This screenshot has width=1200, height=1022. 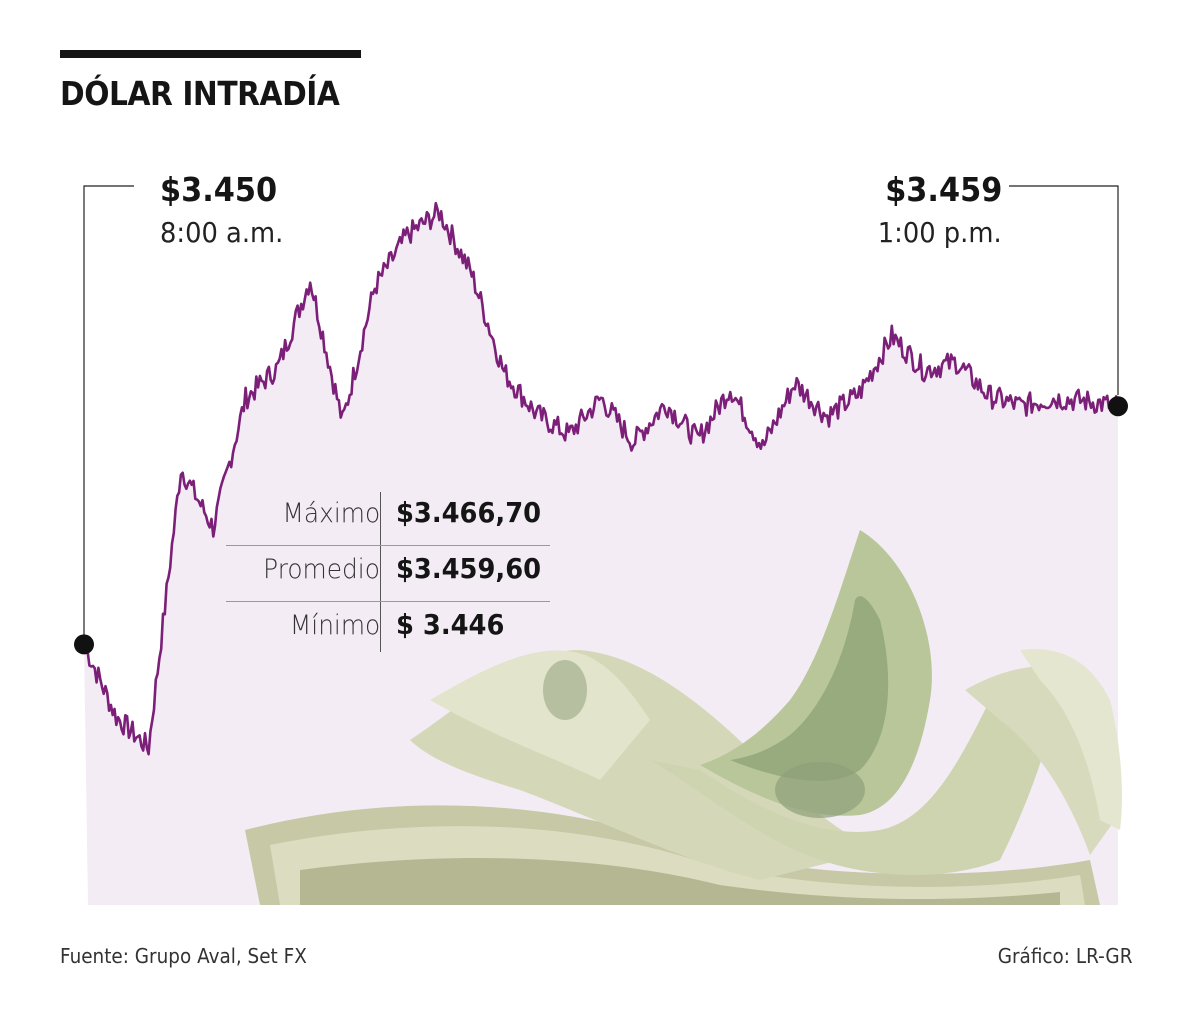 I want to click on end-time: 1:00 p.m., so click(x=940, y=232).